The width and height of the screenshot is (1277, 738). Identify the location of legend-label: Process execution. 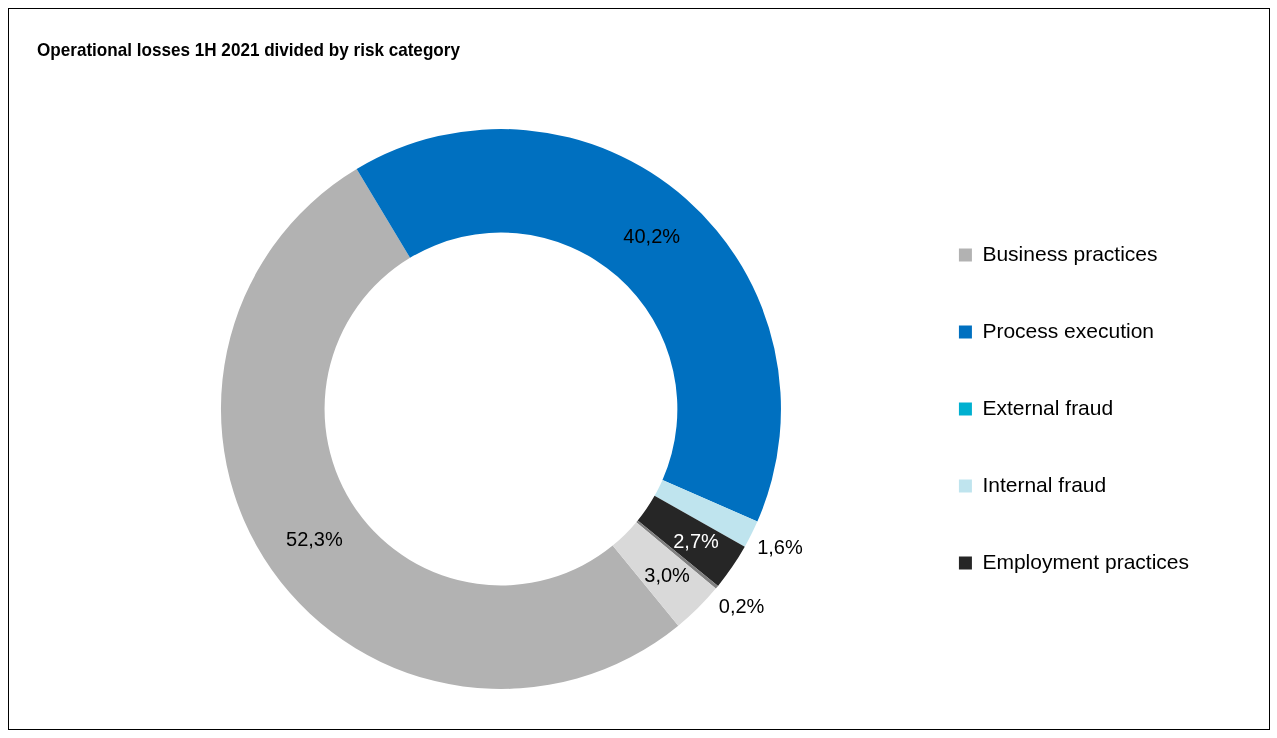
(1068, 330).